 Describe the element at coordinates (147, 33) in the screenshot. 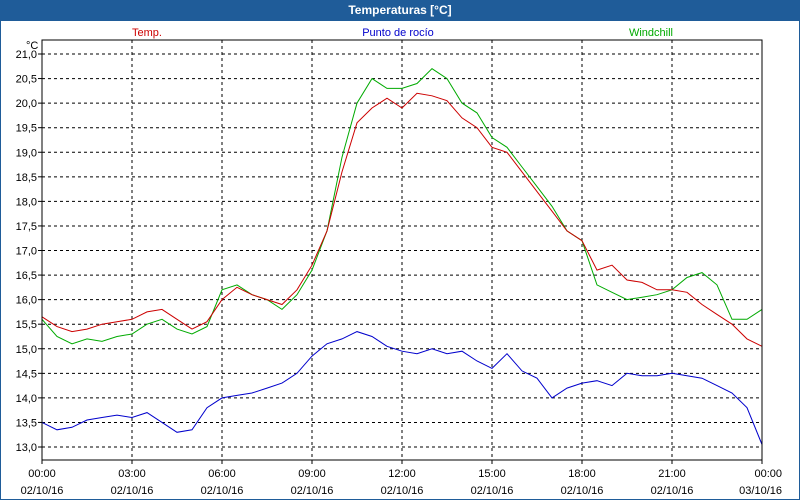

I see `legend-temp: Temp.` at that location.